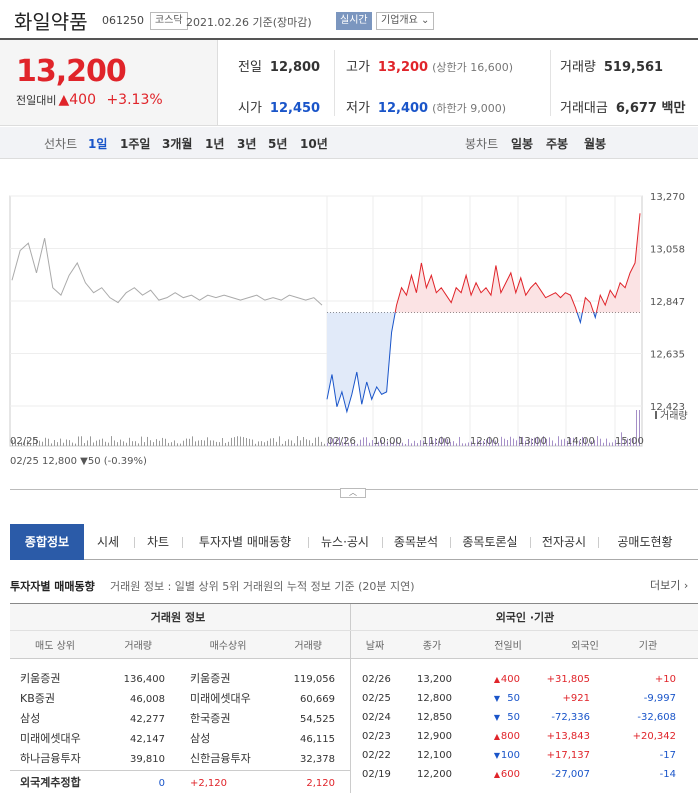 The height and width of the screenshot is (808, 698). What do you see at coordinates (376, 717) in the screenshot?
I see `foreign-date: 02/24` at bounding box center [376, 717].